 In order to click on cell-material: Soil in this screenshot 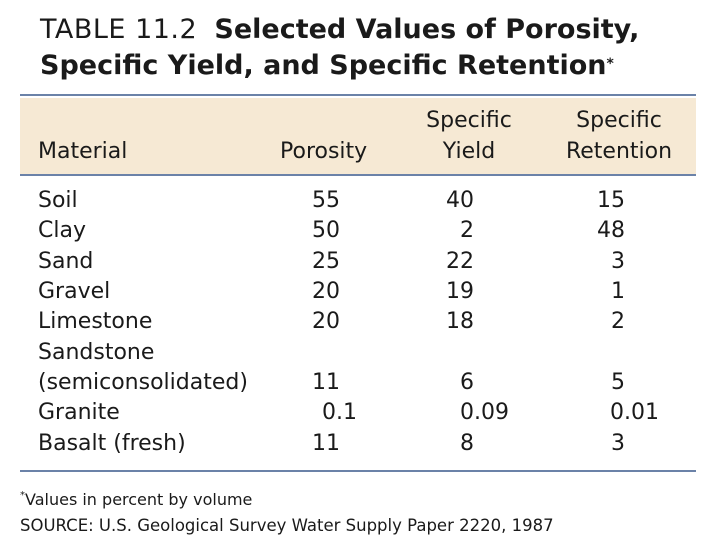, I will do `click(58, 200)`.